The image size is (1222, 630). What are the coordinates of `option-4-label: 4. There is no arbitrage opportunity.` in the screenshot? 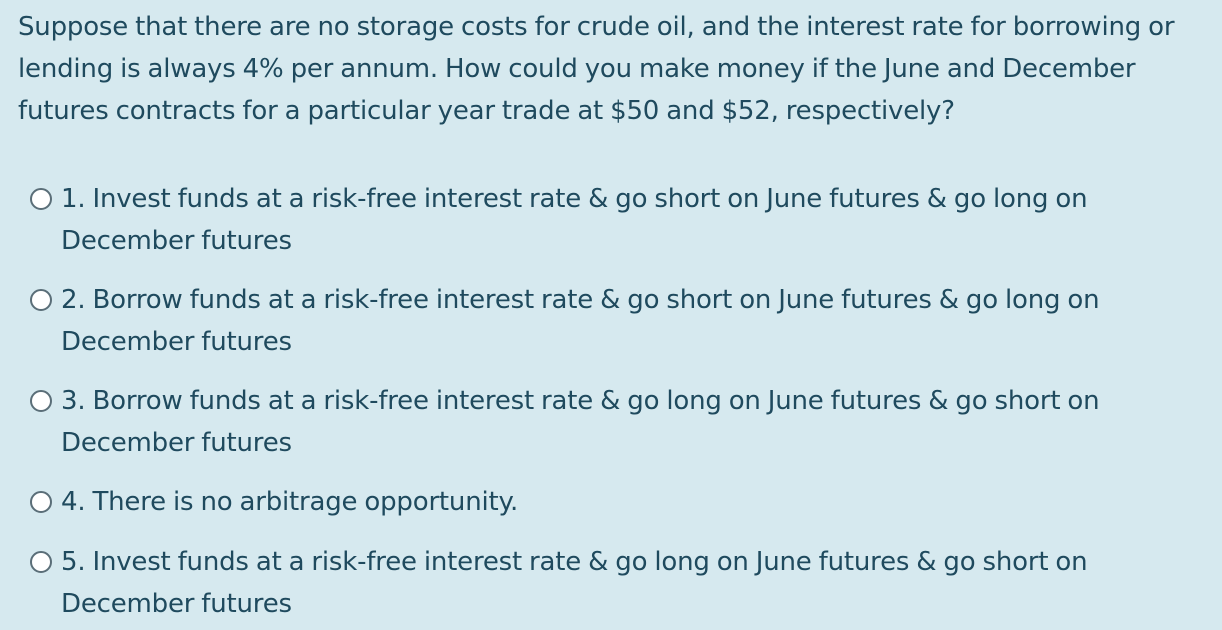 It's located at (290, 502).